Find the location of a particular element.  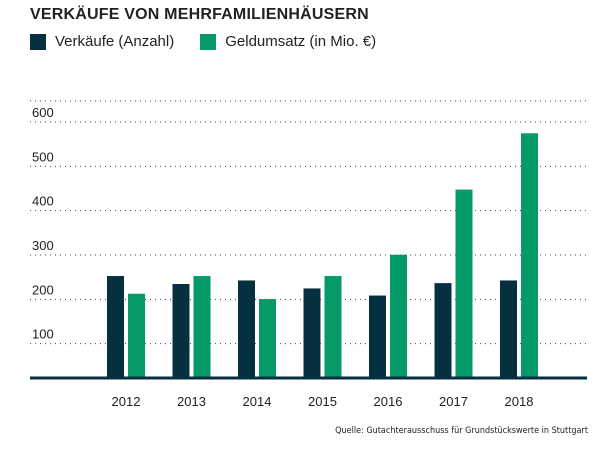

y-tick-label-100: 100 is located at coordinates (43, 334).